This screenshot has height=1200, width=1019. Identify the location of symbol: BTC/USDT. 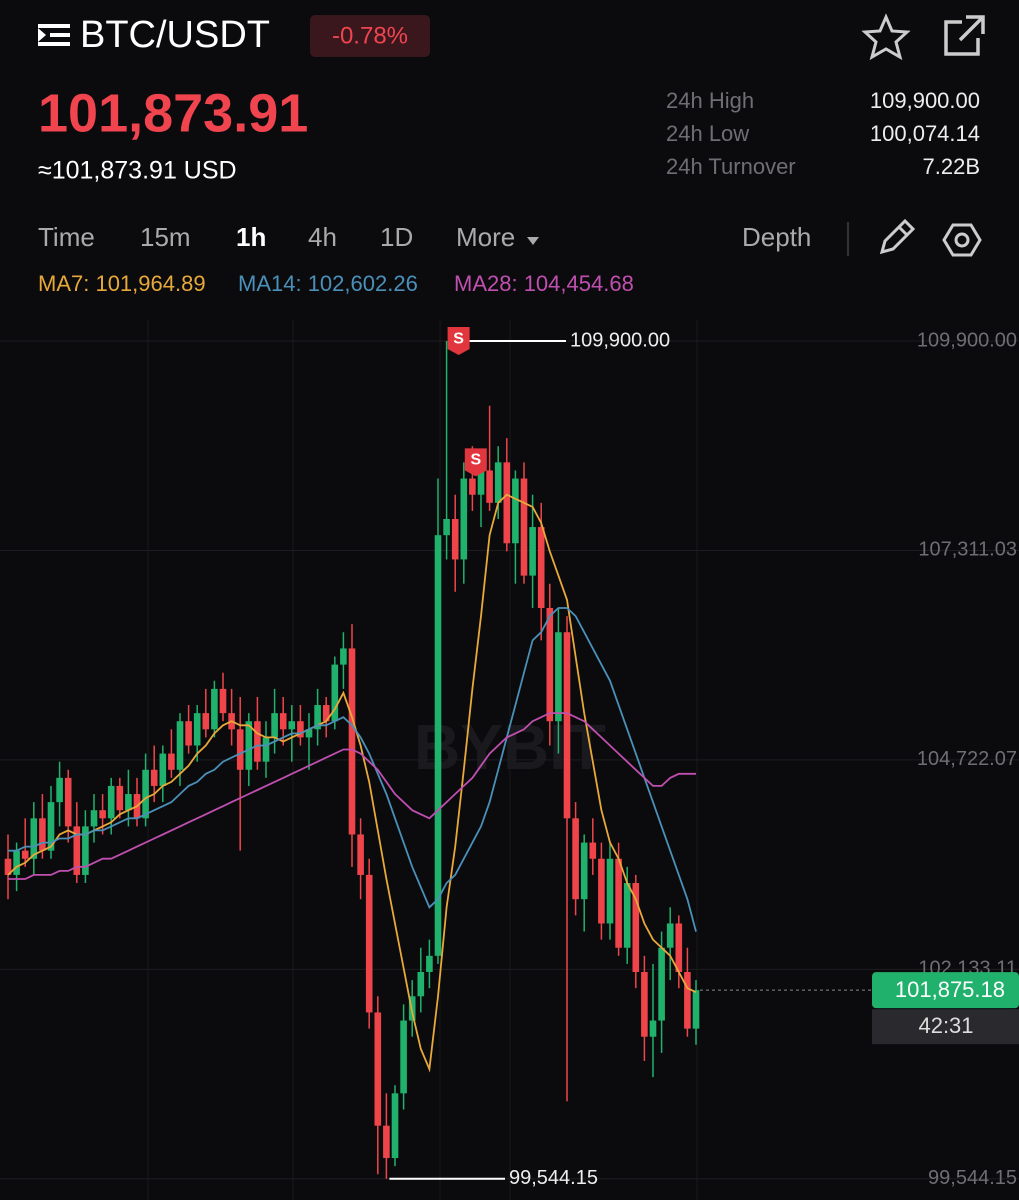
(175, 35).